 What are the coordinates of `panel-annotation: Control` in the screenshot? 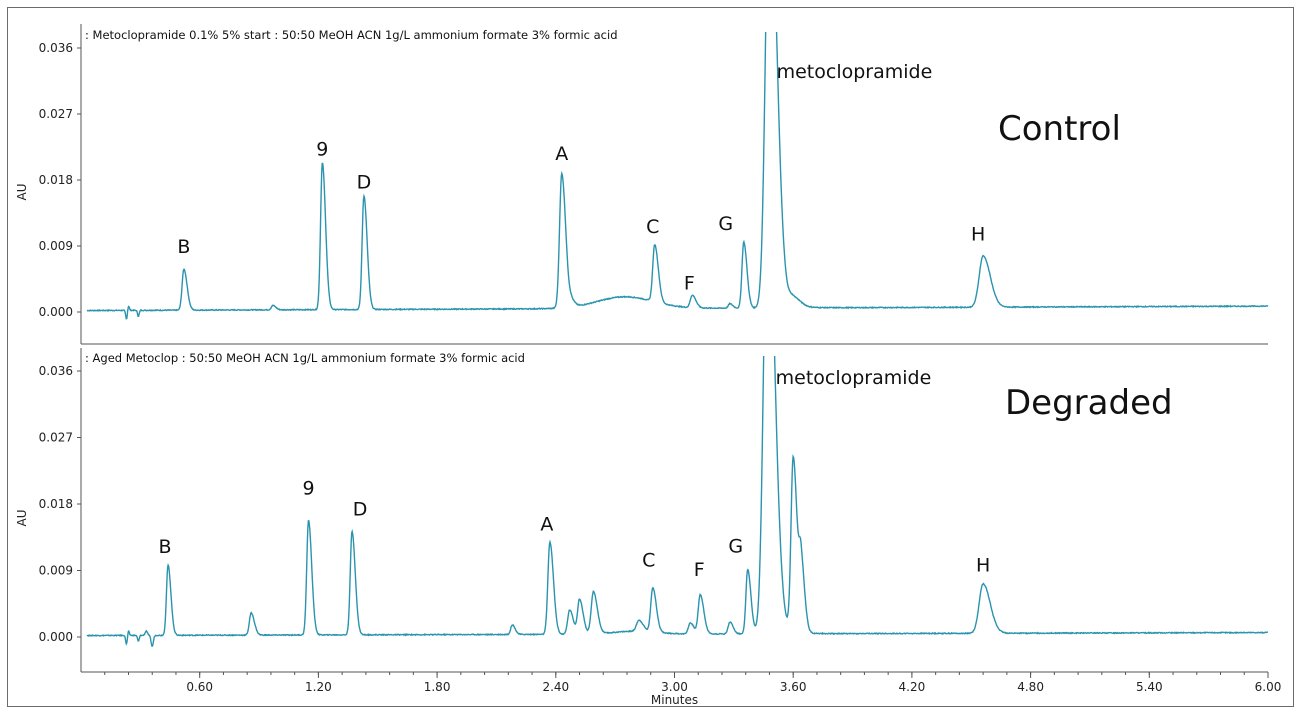 It's located at (1059, 129).